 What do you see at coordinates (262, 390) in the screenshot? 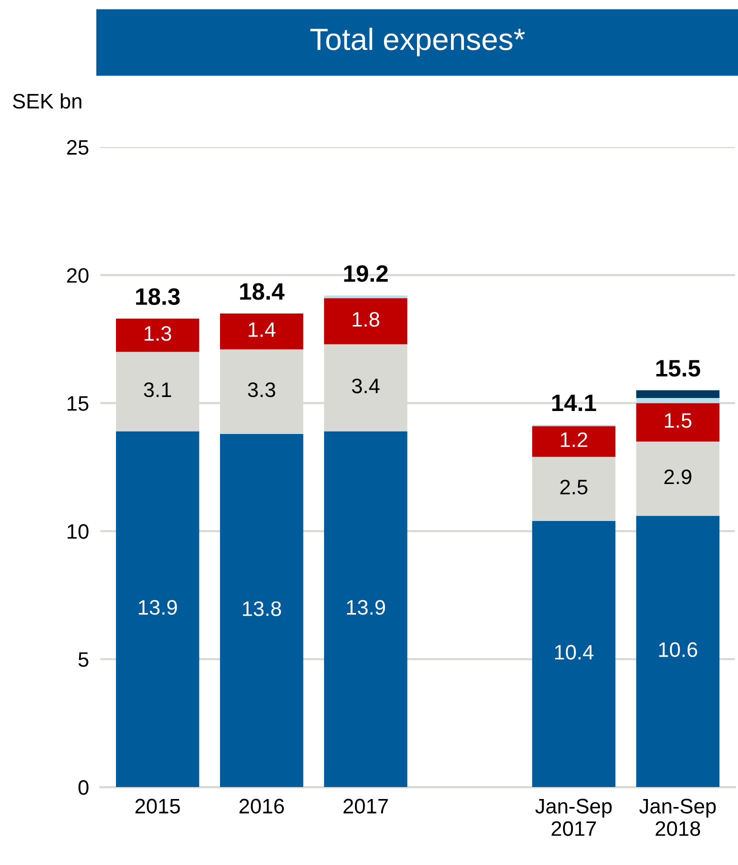
I see `data-label: 3.3` at bounding box center [262, 390].